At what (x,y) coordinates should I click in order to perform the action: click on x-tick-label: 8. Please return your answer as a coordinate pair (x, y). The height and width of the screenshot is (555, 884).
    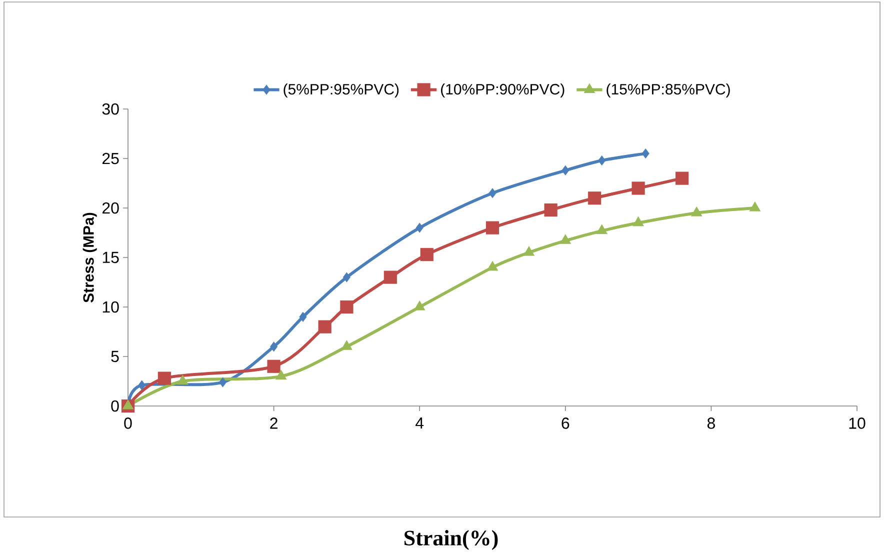
    Looking at the image, I should click on (711, 423).